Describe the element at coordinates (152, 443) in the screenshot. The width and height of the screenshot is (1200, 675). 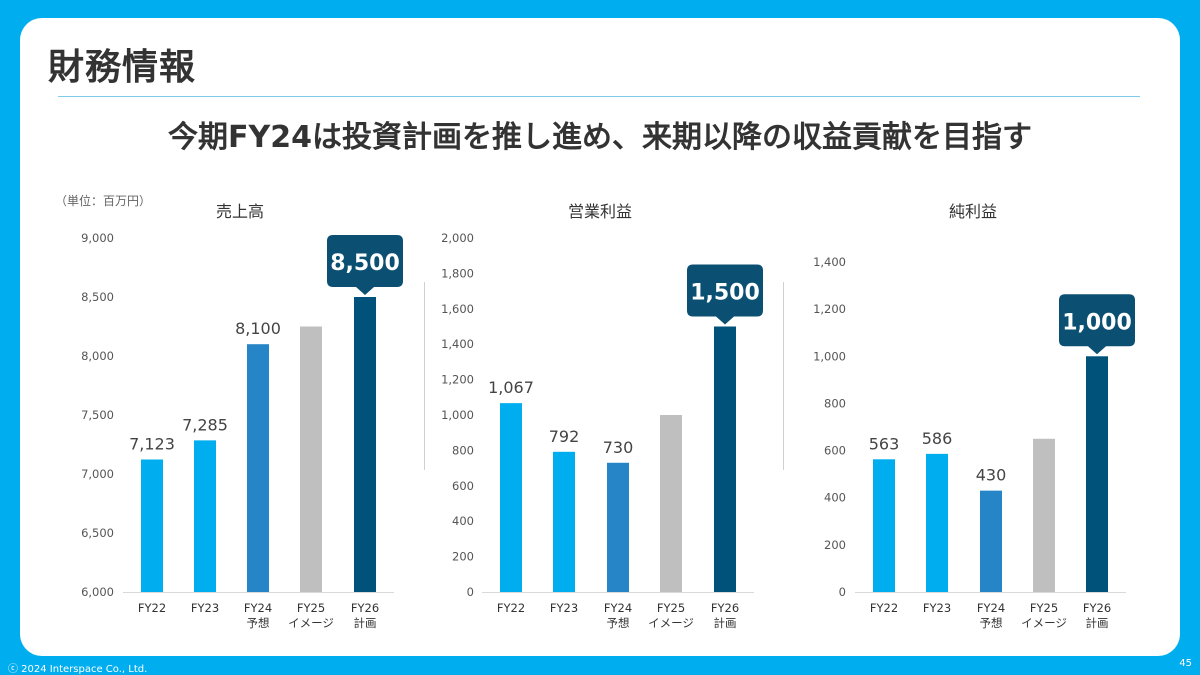
I see `value-label: 7,123` at that location.